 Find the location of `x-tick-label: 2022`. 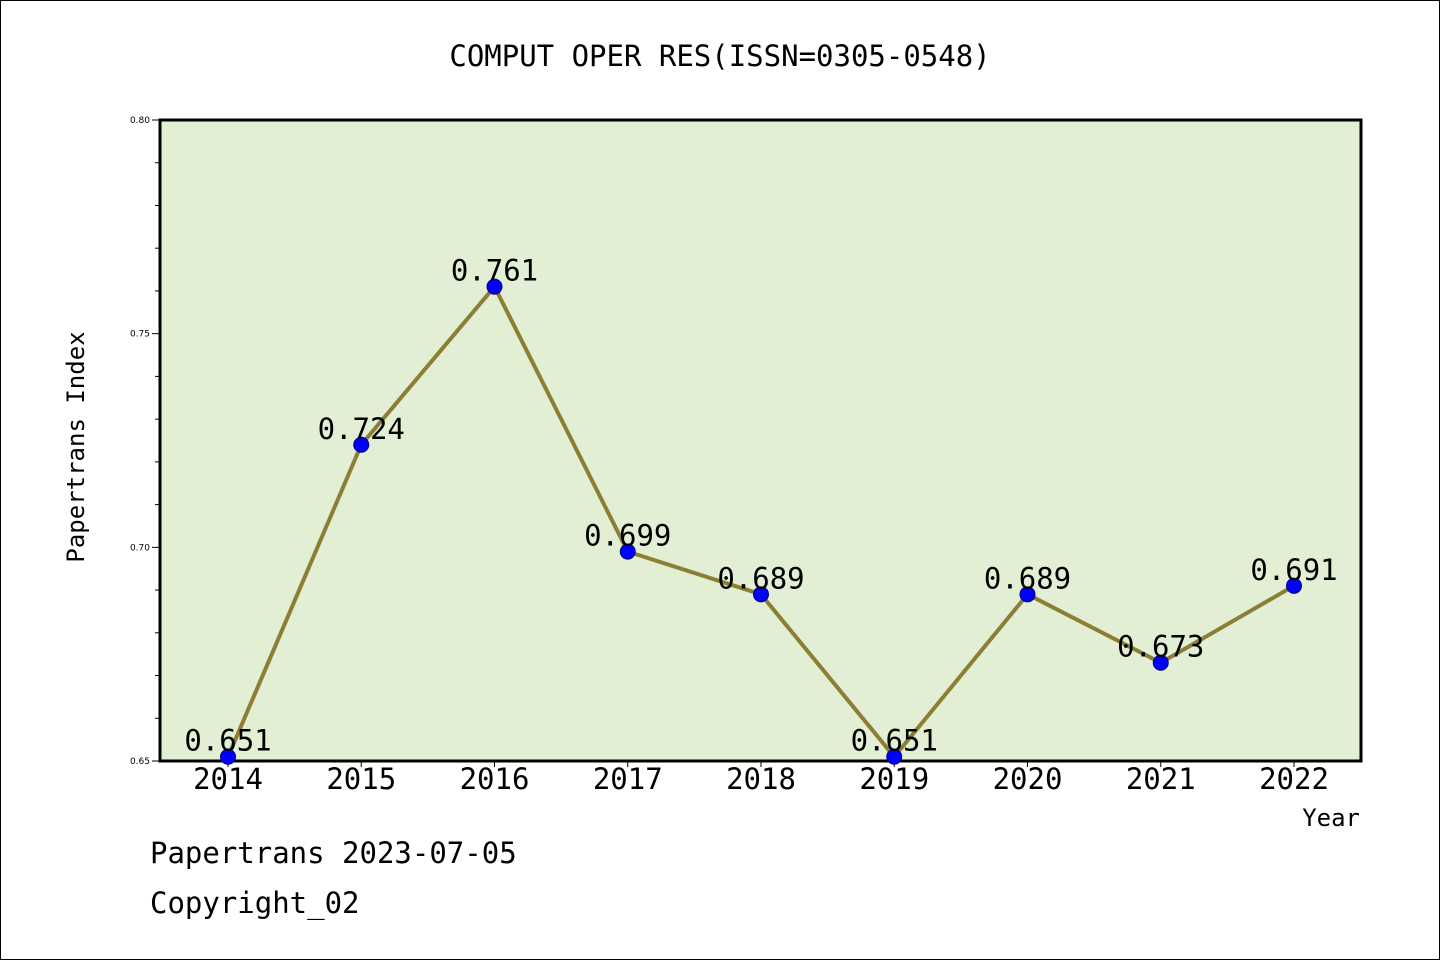

x-tick-label: 2022 is located at coordinates (1294, 779).